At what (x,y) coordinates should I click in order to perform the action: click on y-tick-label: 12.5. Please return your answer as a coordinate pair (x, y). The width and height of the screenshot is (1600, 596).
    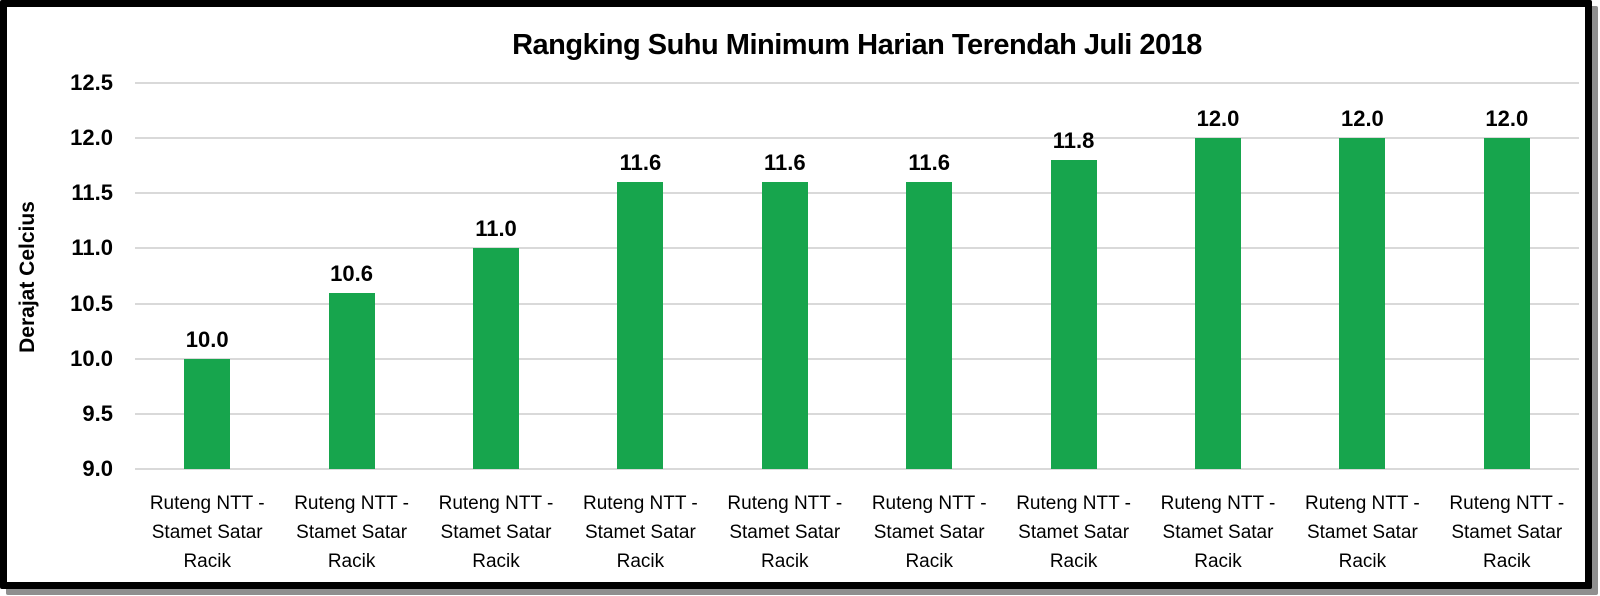
    Looking at the image, I should click on (91, 82).